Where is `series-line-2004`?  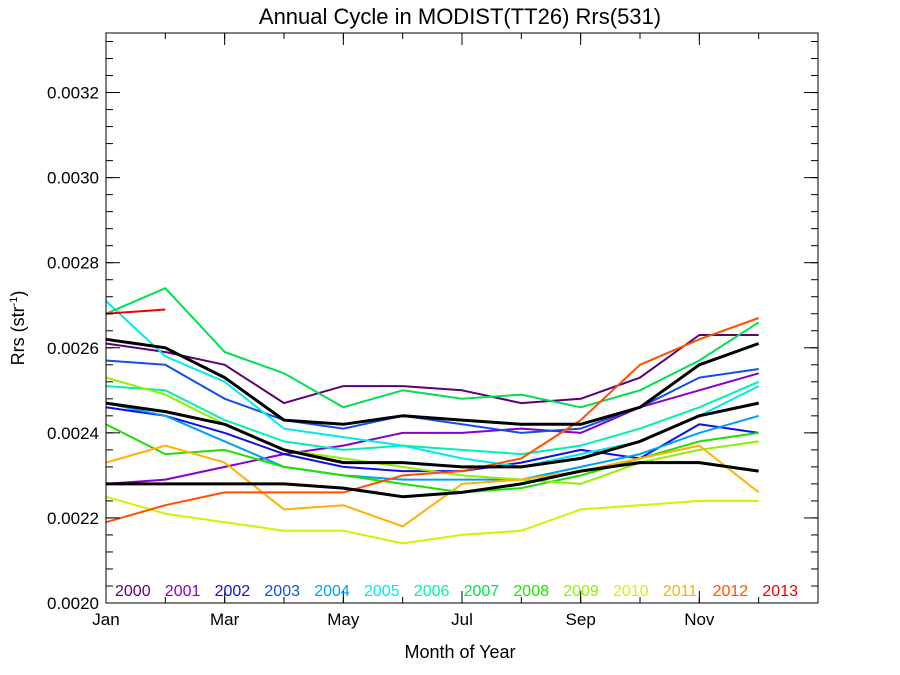 series-line-2004 is located at coordinates (432, 441).